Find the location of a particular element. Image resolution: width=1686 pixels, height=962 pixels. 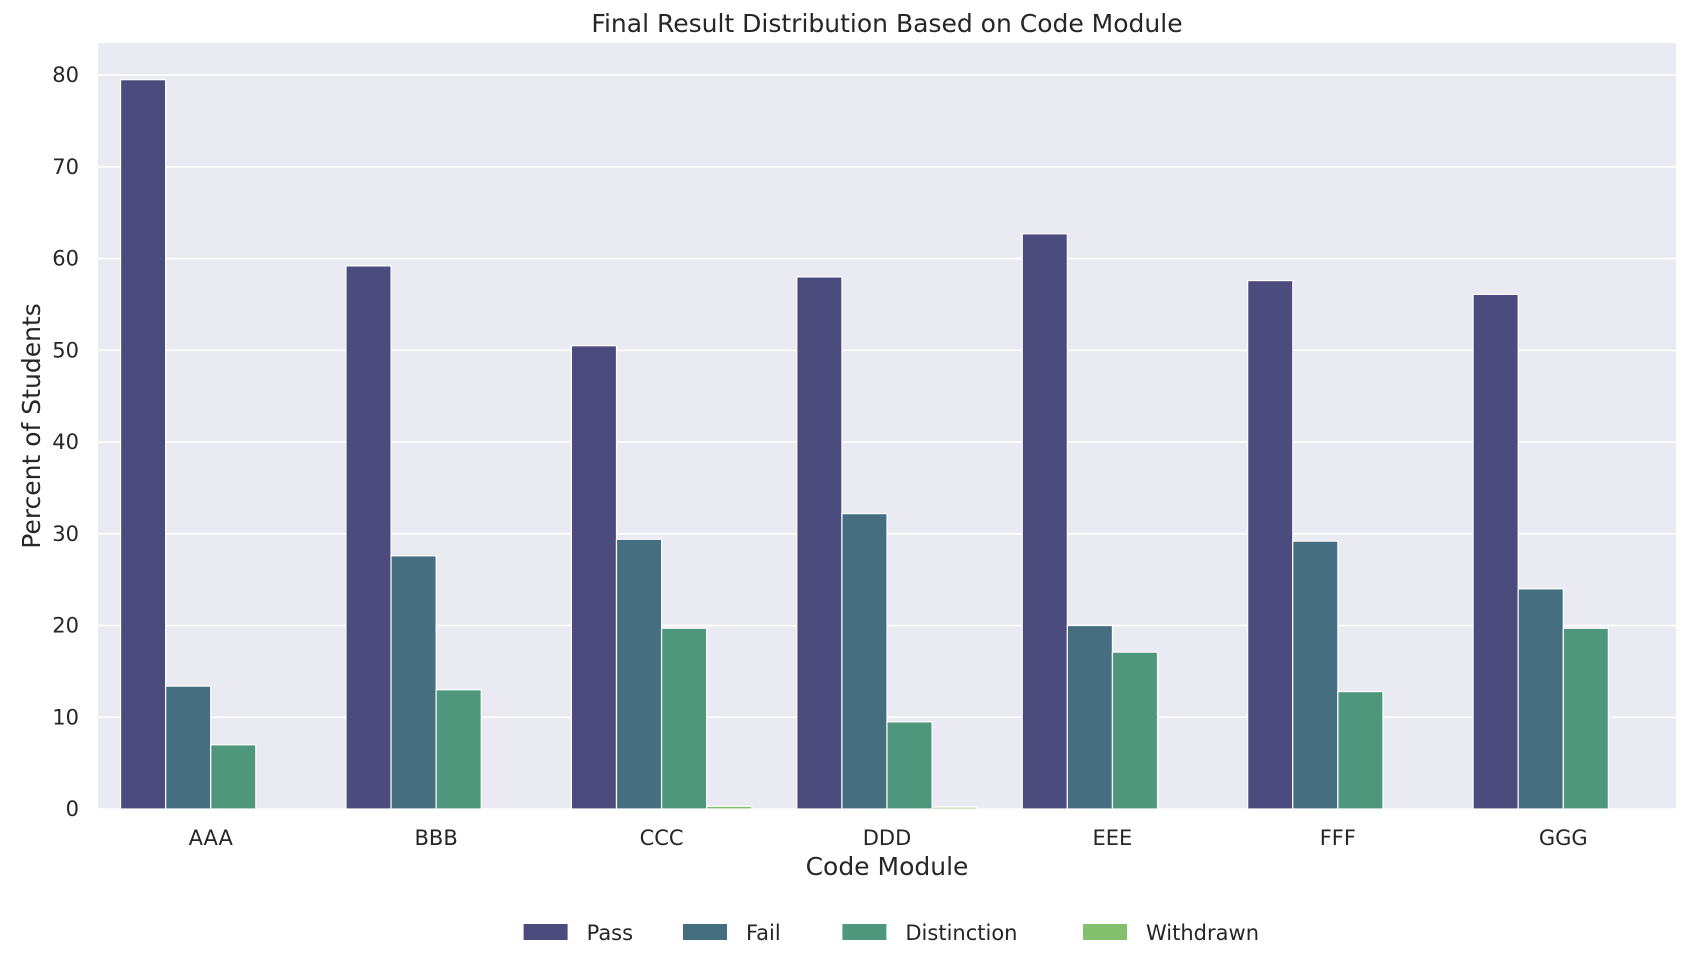

bar-withdrawn-ddd is located at coordinates (954, 808).